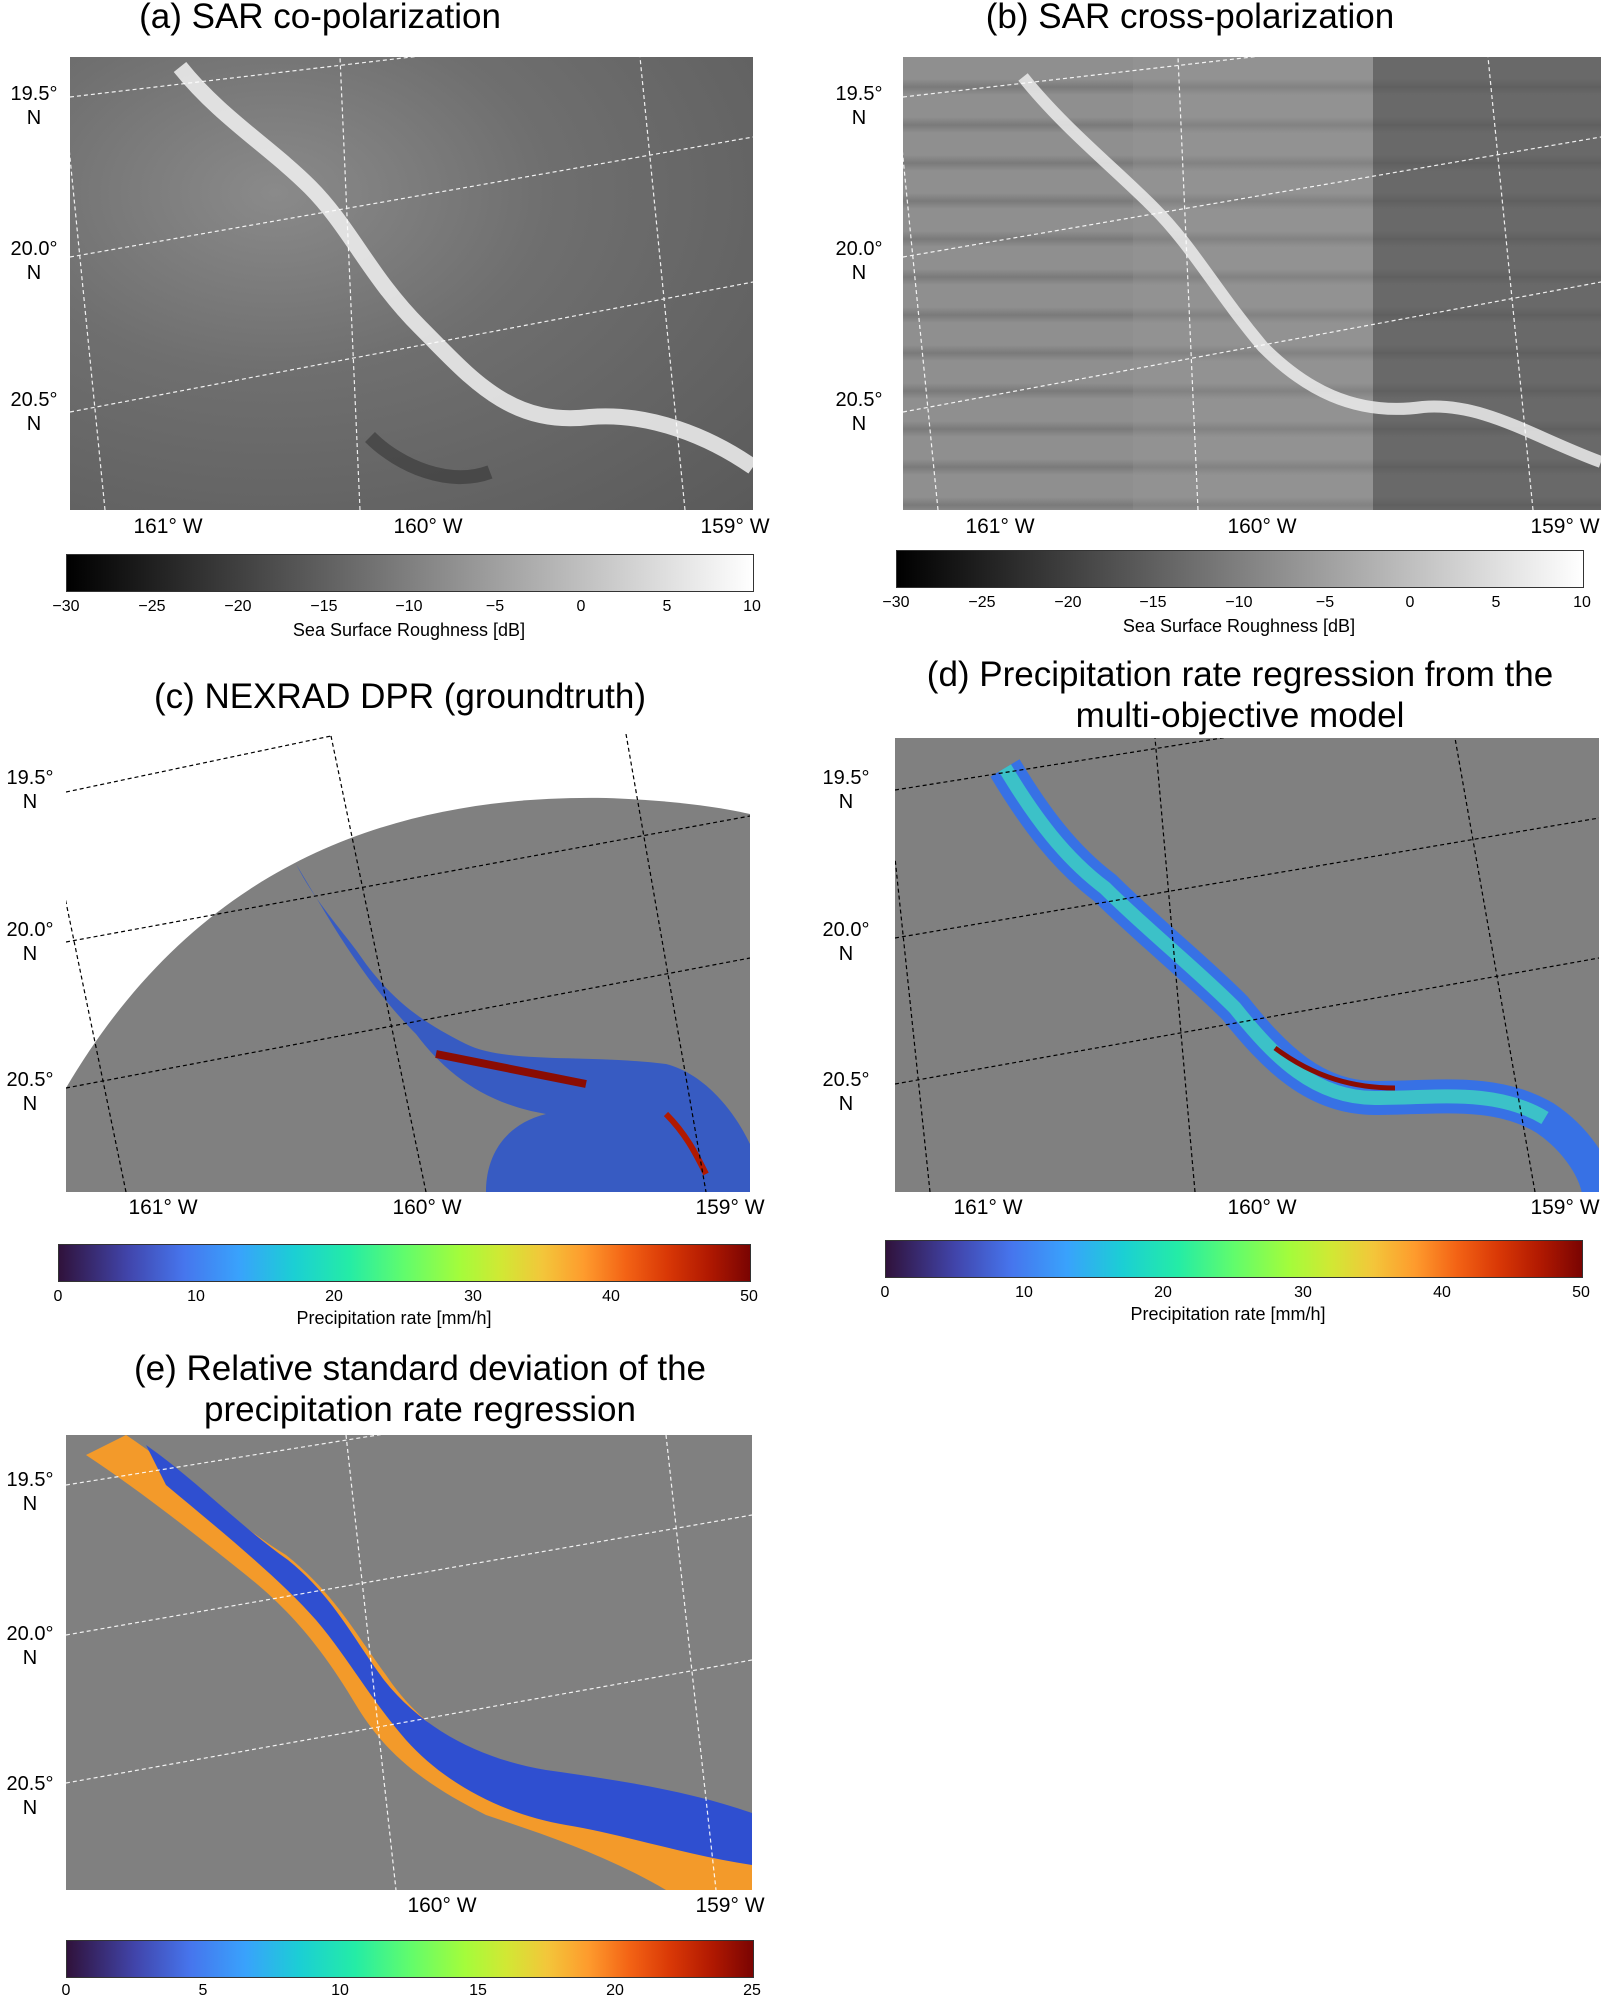  I want to click on panel-d-cb-tick: 50, so click(1581, 1292).